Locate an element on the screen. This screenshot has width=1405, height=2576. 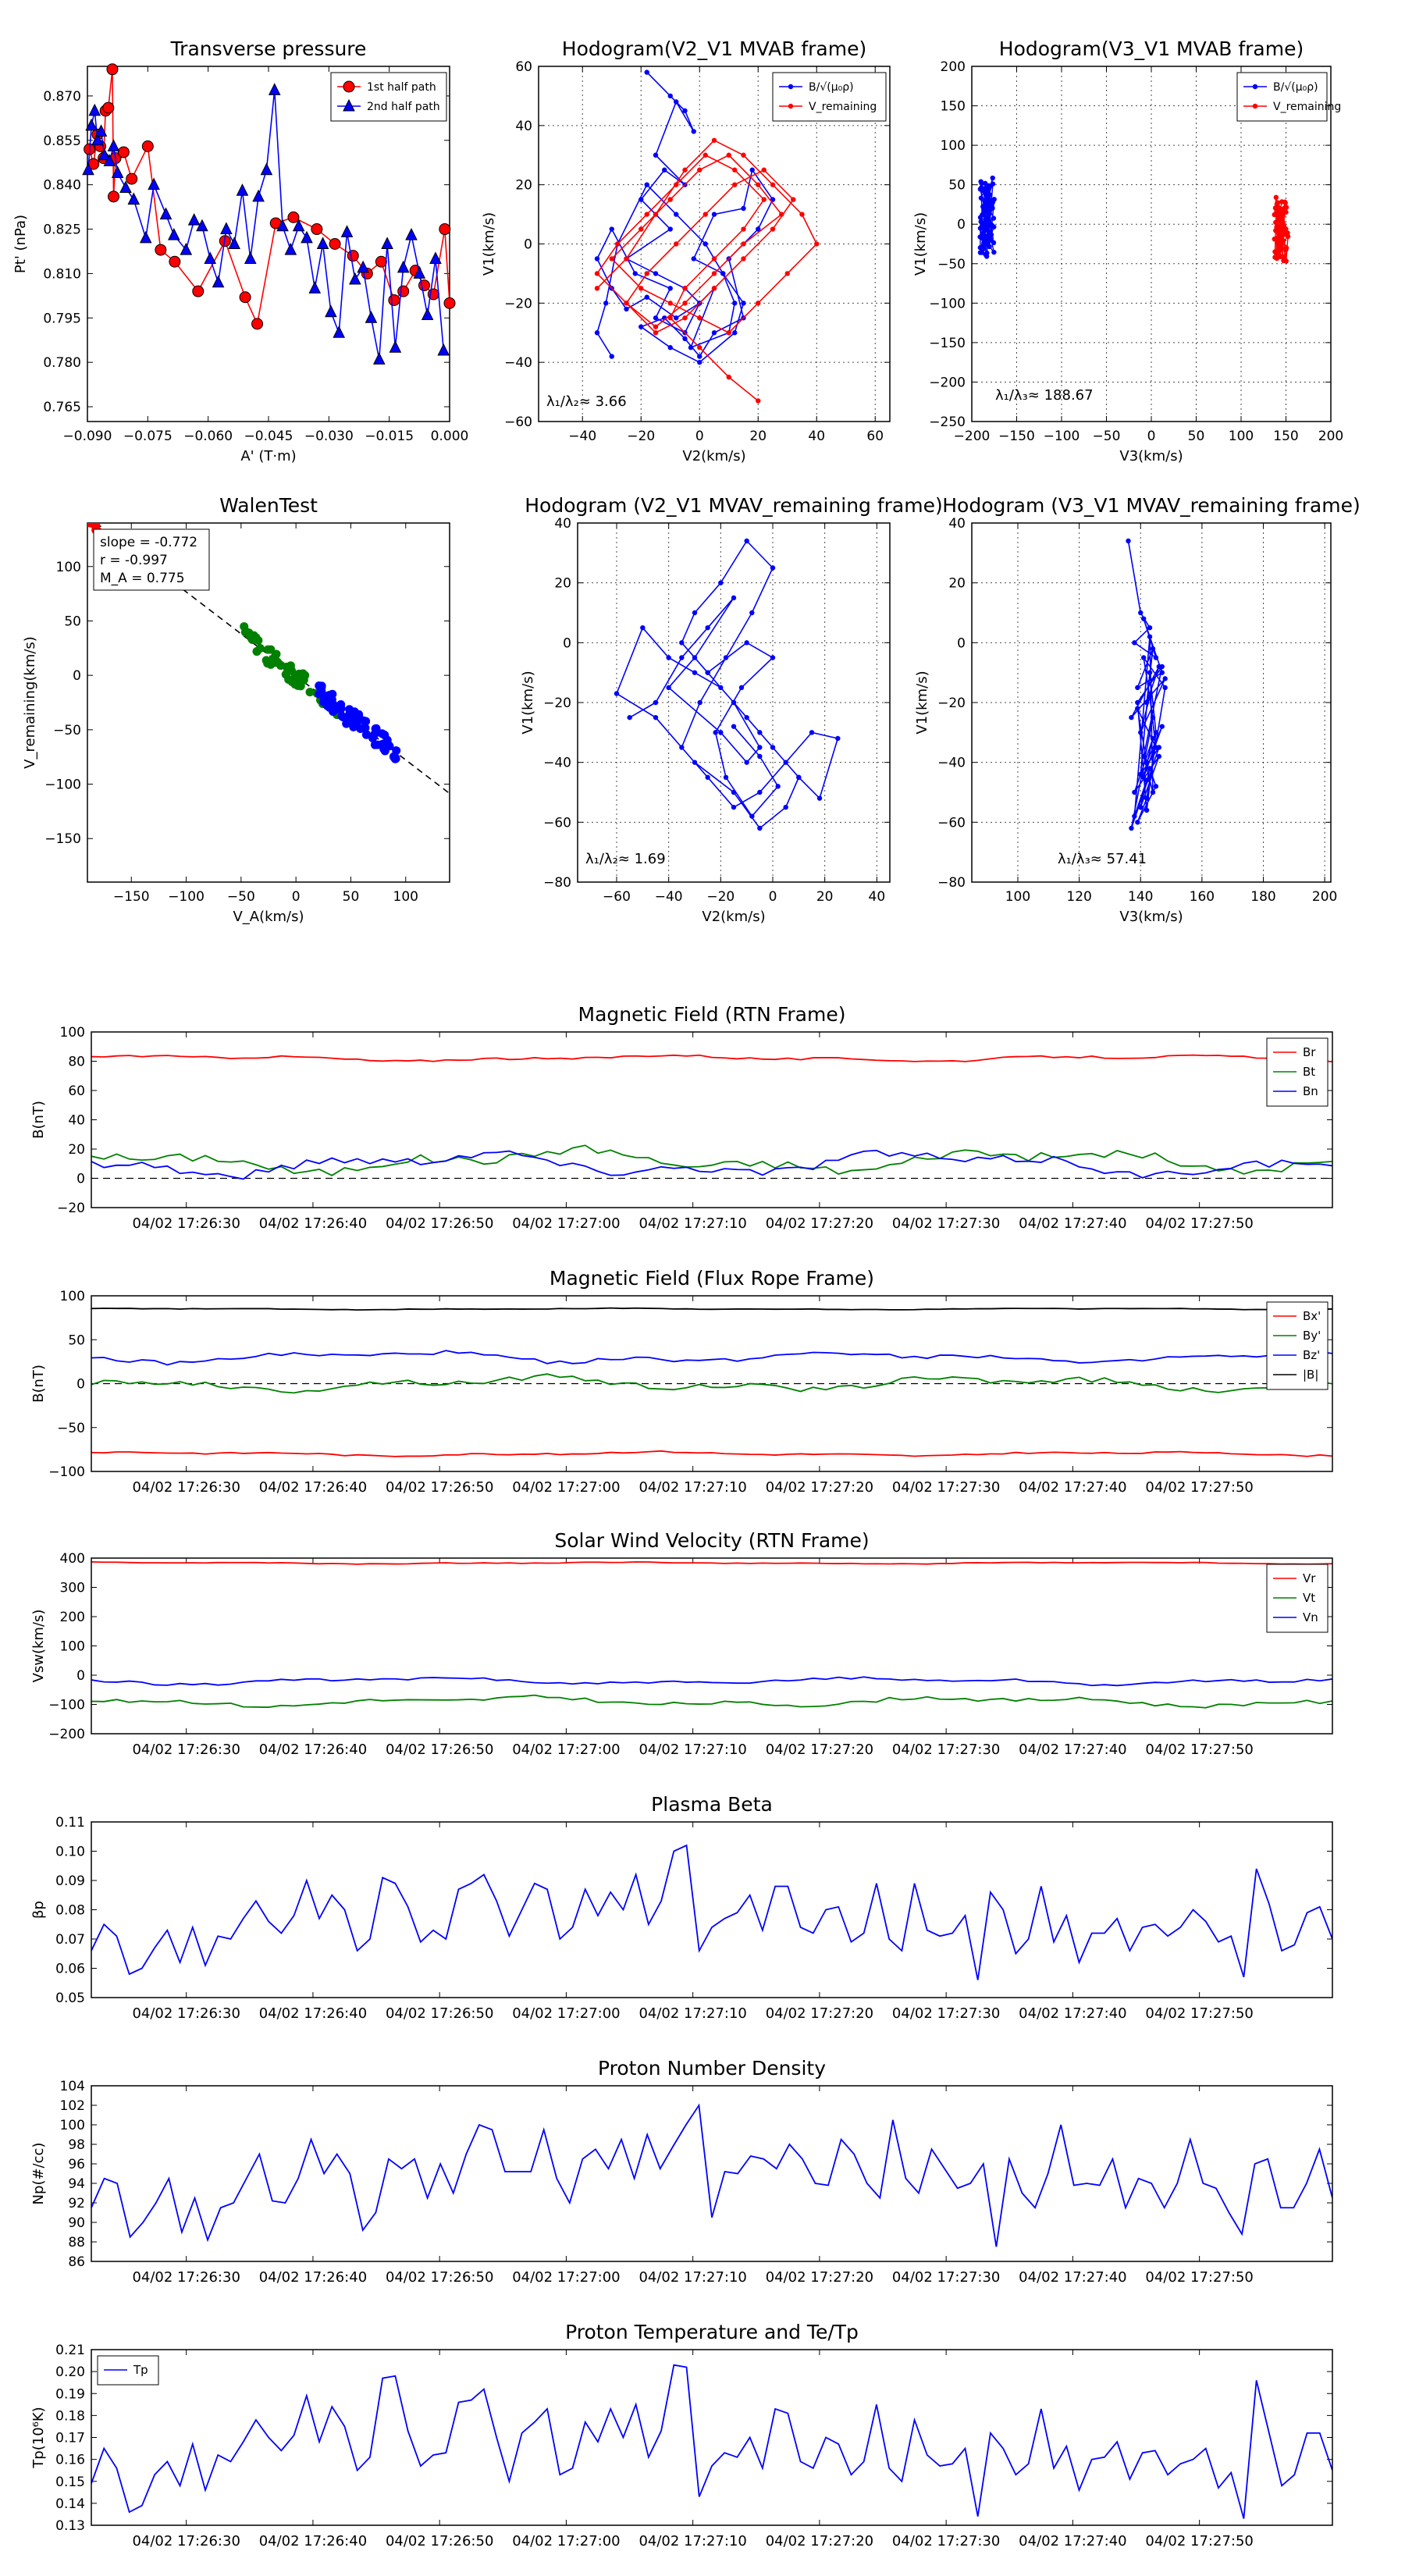
y-tick-label: −200 is located at coordinates (948, 382).